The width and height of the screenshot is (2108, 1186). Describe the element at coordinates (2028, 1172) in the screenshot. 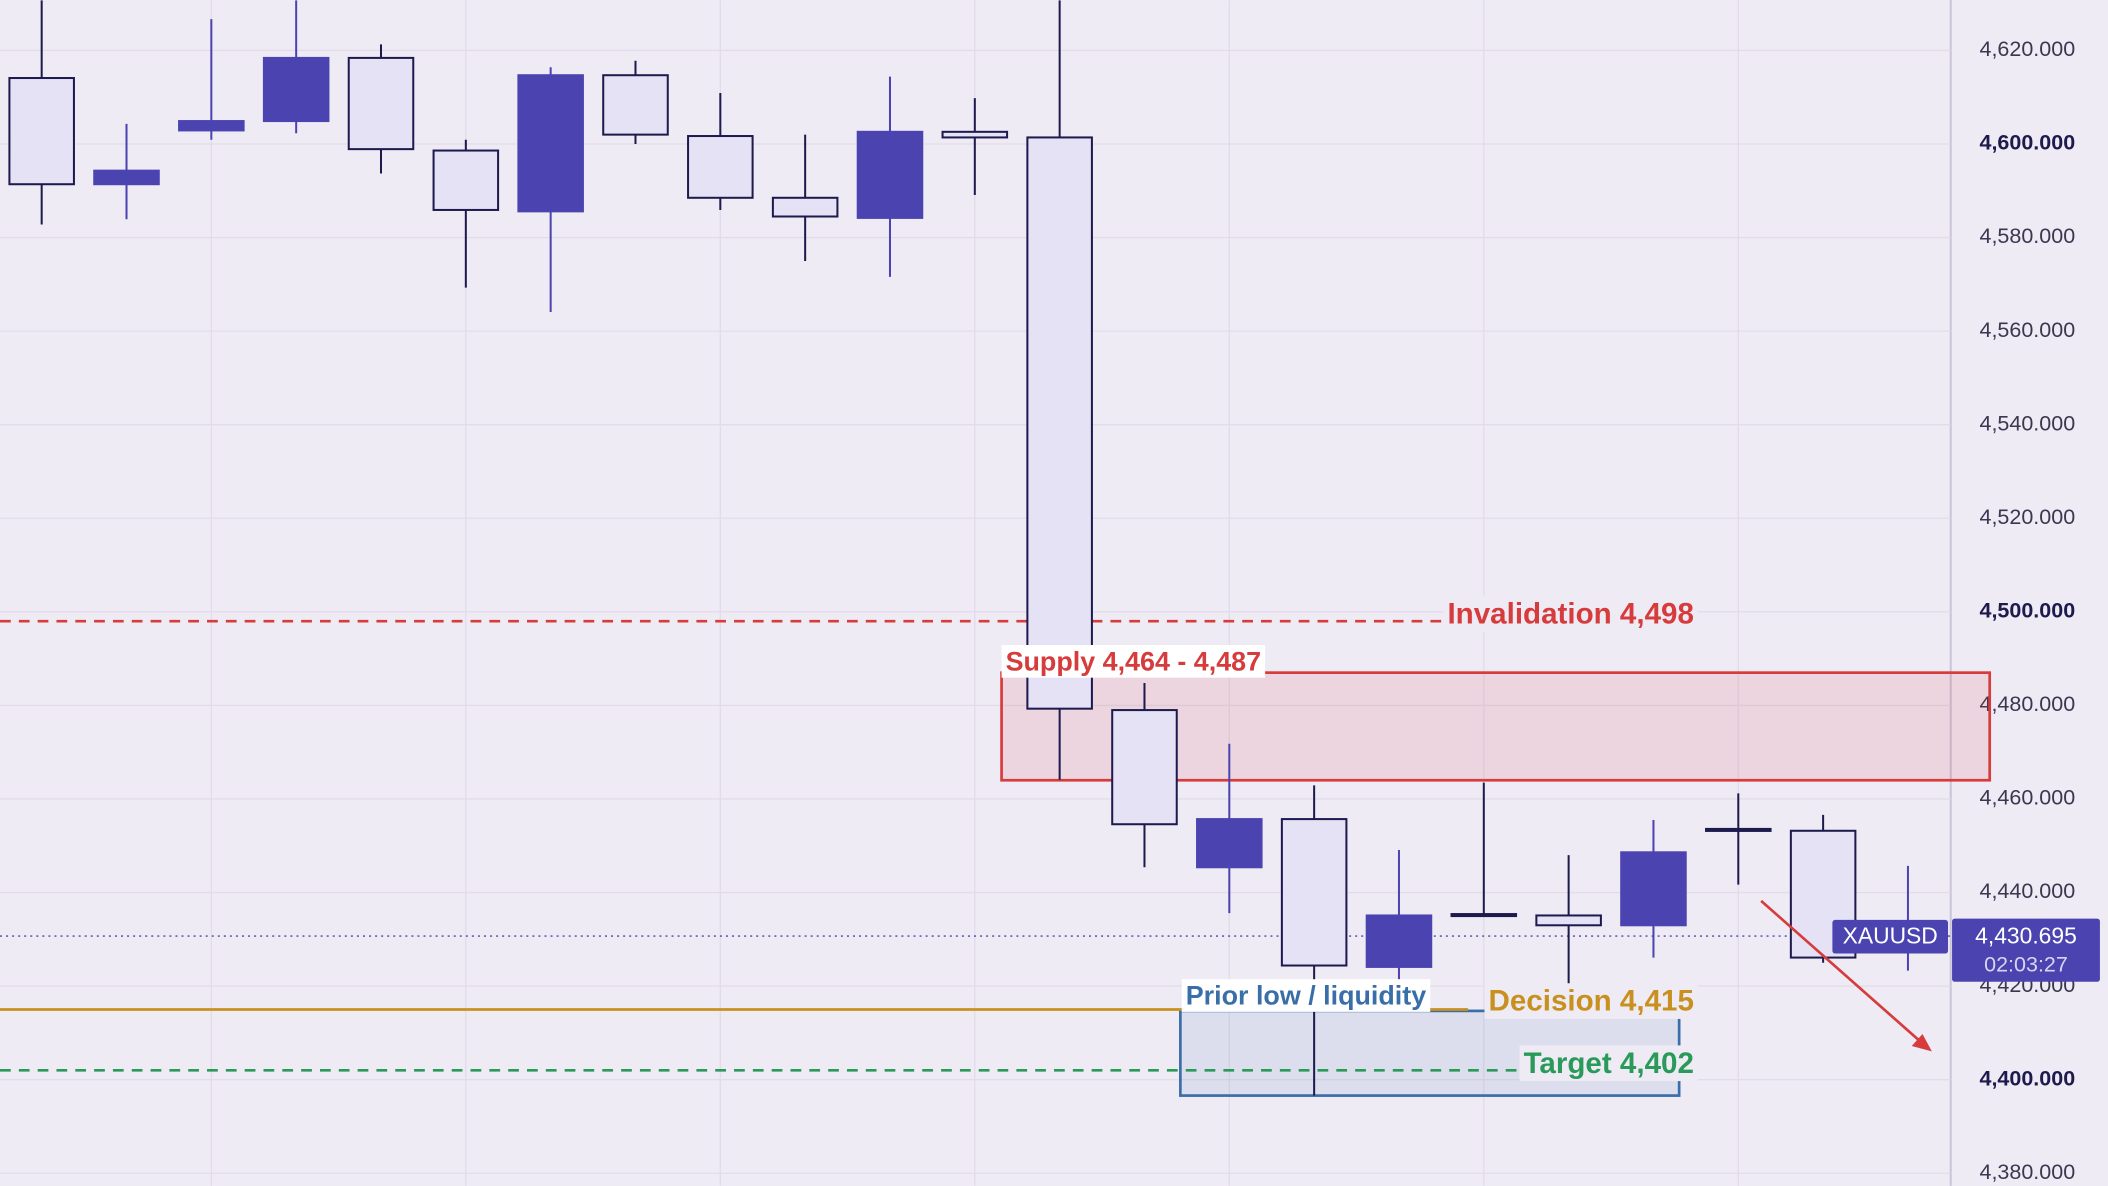

I see `y-tick-label: 4,380.000` at that location.